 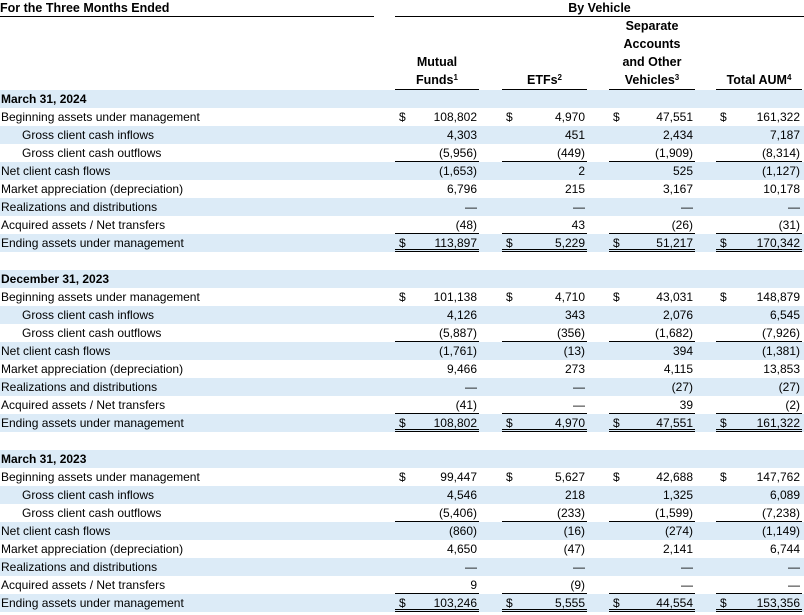 I want to click on row-label: Acquired assets / Net transfers, so click(x=83, y=225).